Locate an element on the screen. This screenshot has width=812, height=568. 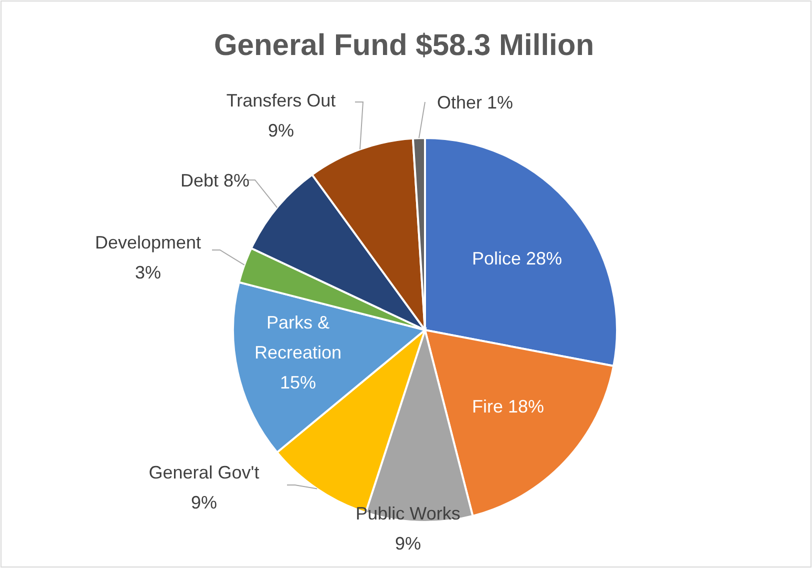
slice-label: Transfers Out is located at coordinates (281, 100).